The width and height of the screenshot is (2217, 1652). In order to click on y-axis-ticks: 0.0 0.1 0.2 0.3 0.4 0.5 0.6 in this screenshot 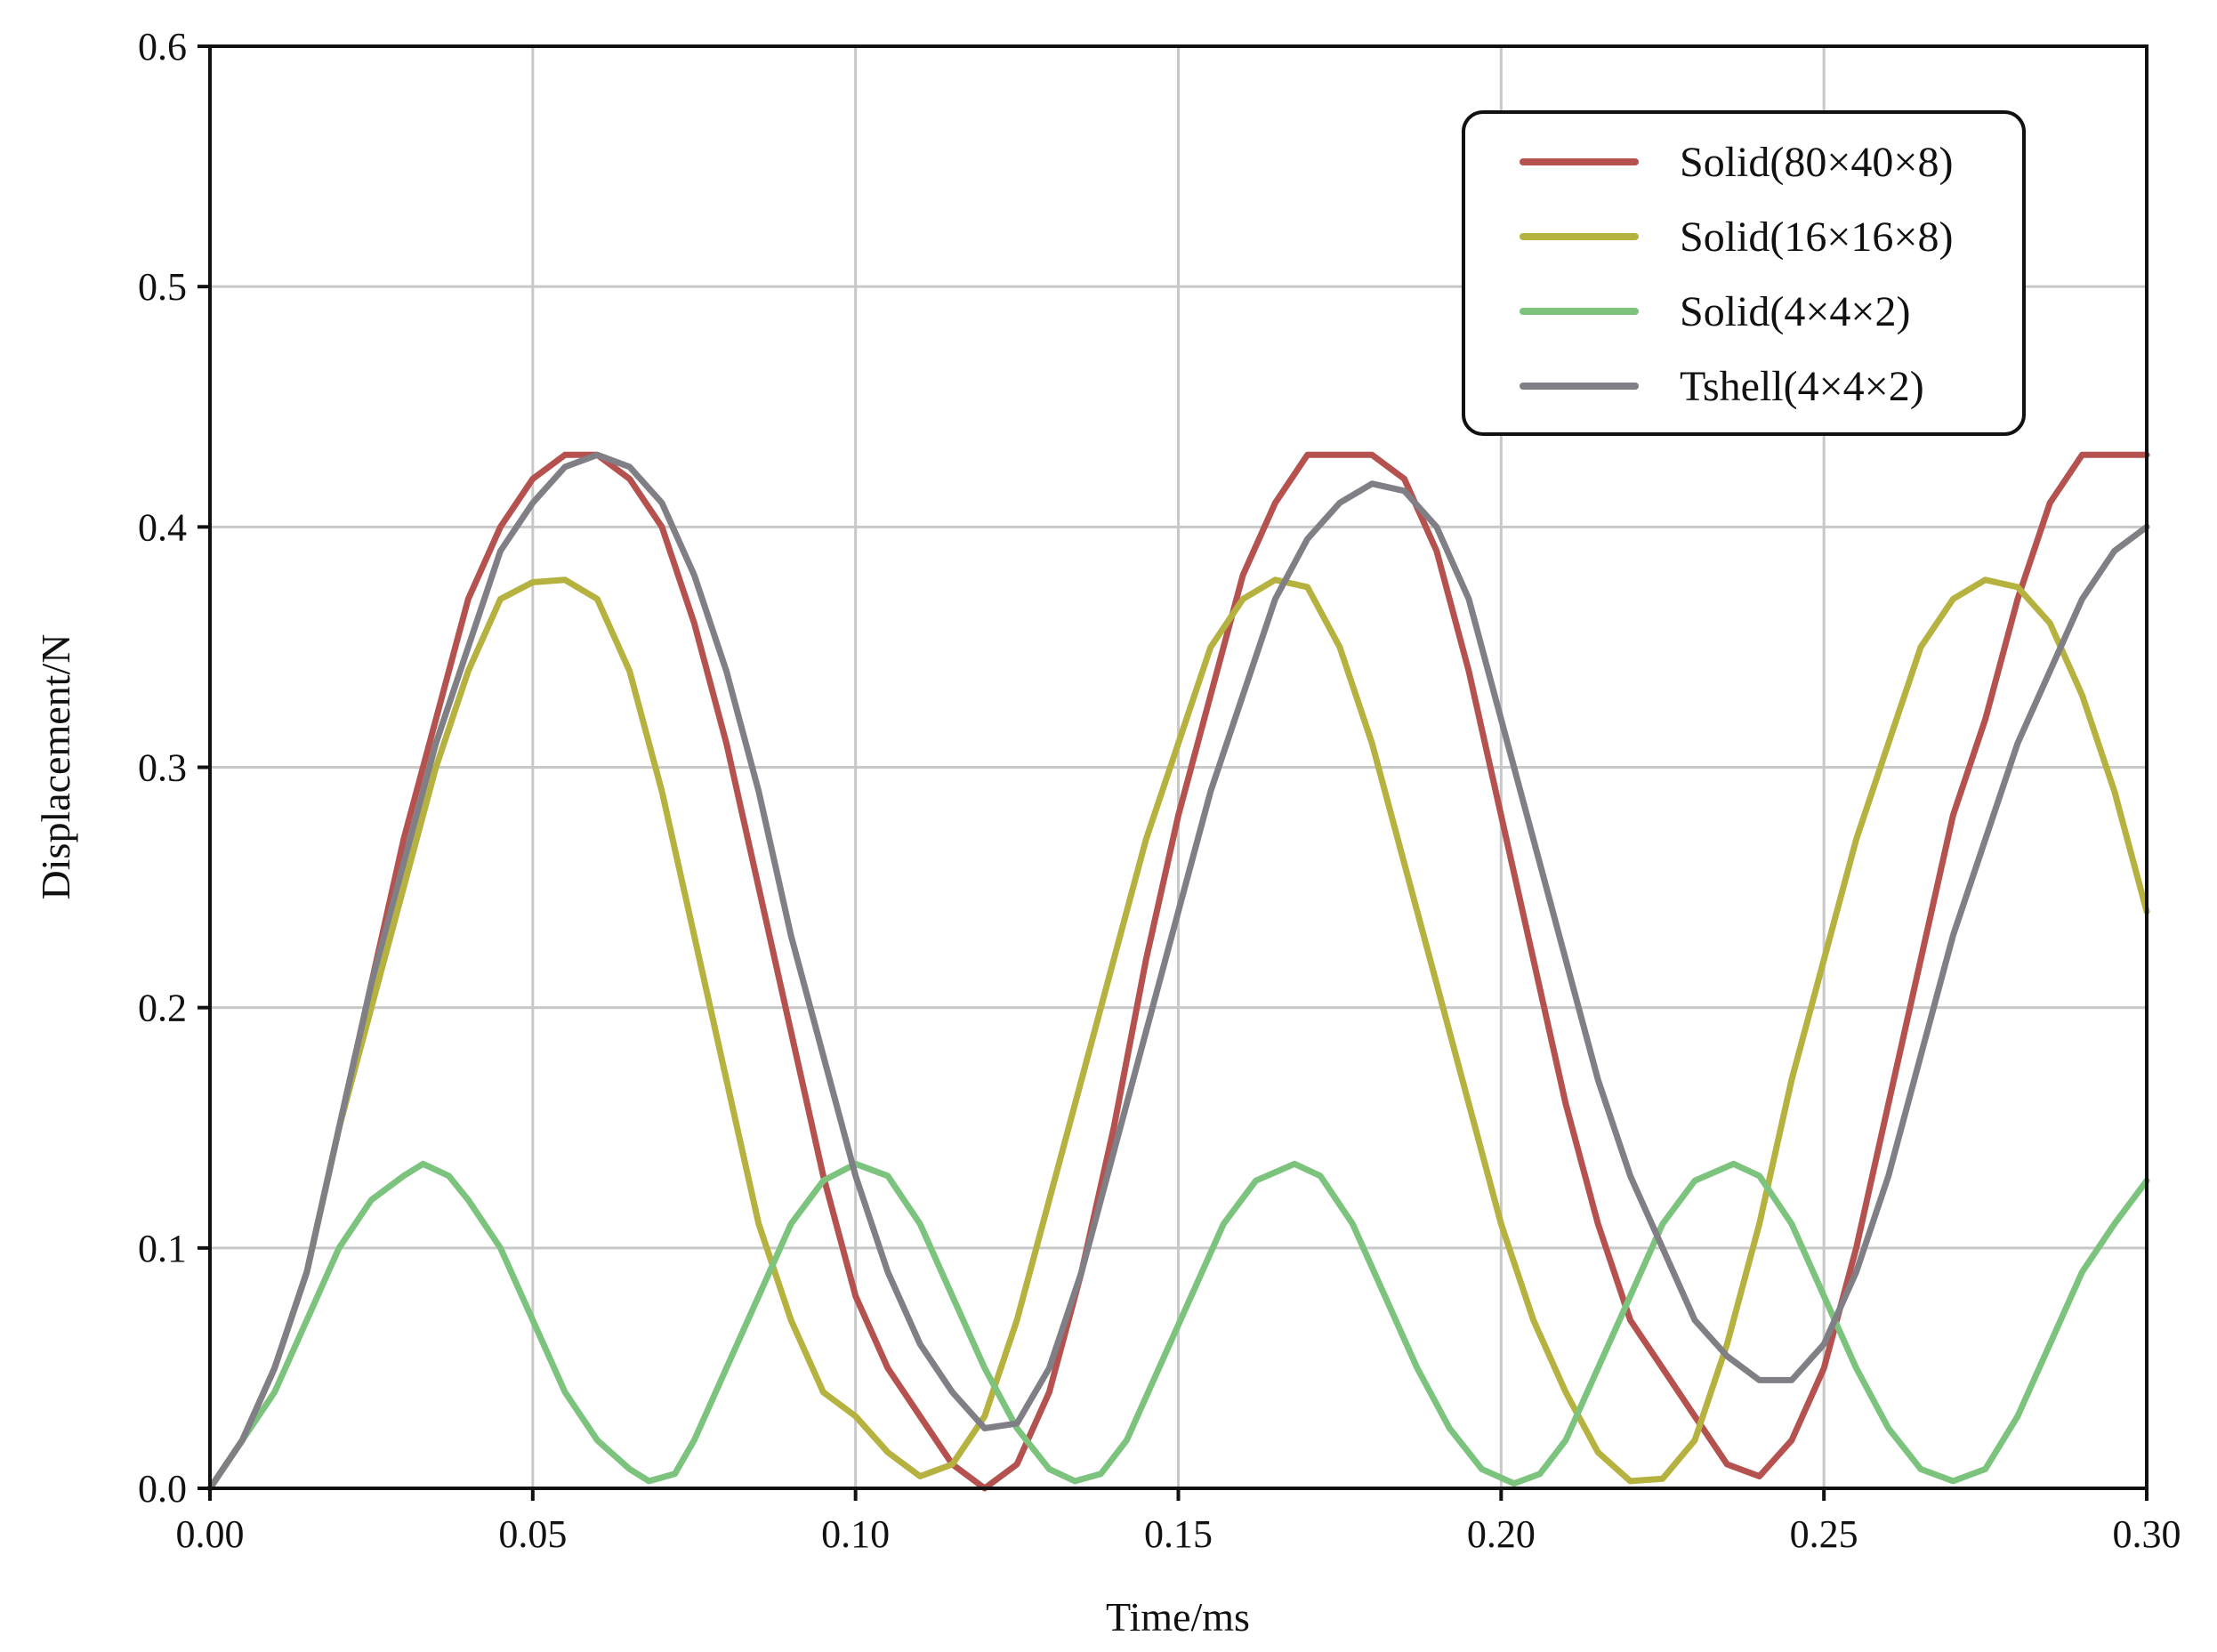, I will do `click(174, 768)`.